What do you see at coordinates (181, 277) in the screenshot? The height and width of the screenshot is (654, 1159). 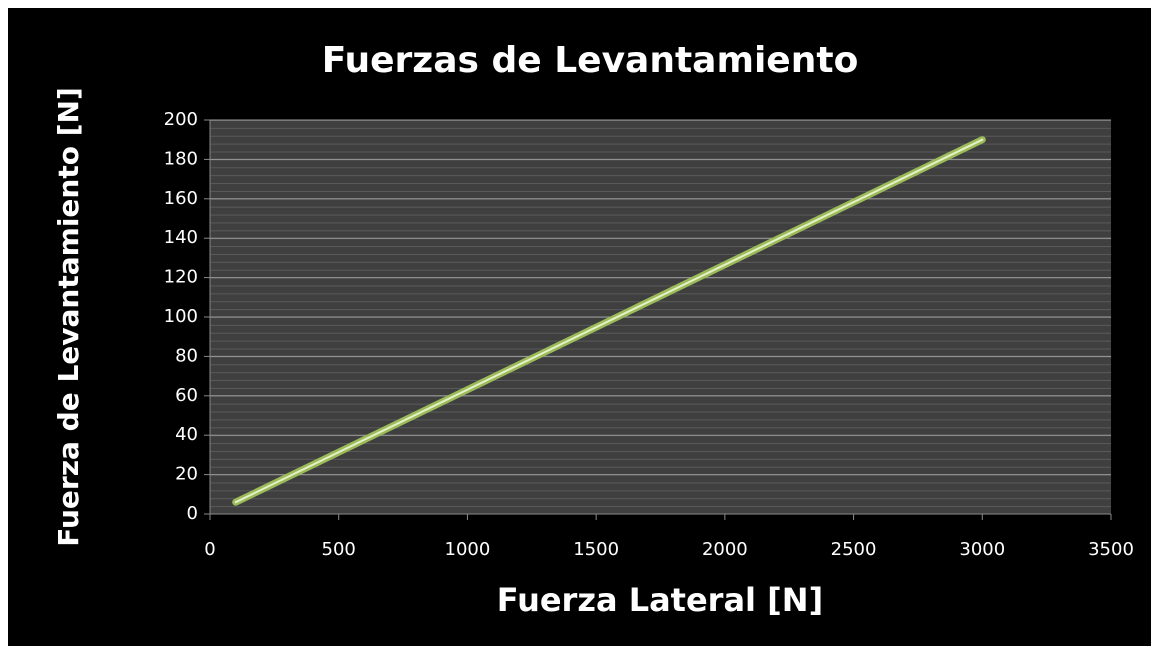 I see `y-tick-label: 120` at bounding box center [181, 277].